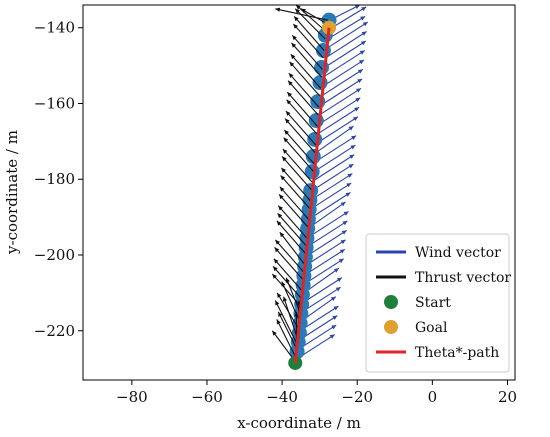  What do you see at coordinates (54, 28) in the screenshot?
I see `y-tick-label-0: −140` at bounding box center [54, 28].